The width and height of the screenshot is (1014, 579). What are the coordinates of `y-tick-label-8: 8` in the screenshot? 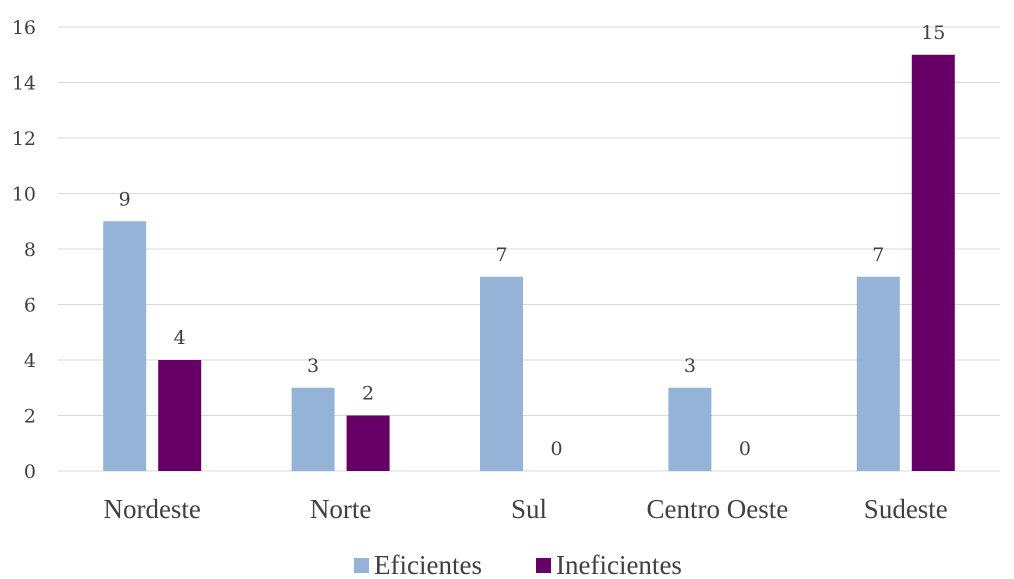 It's located at (30, 250).